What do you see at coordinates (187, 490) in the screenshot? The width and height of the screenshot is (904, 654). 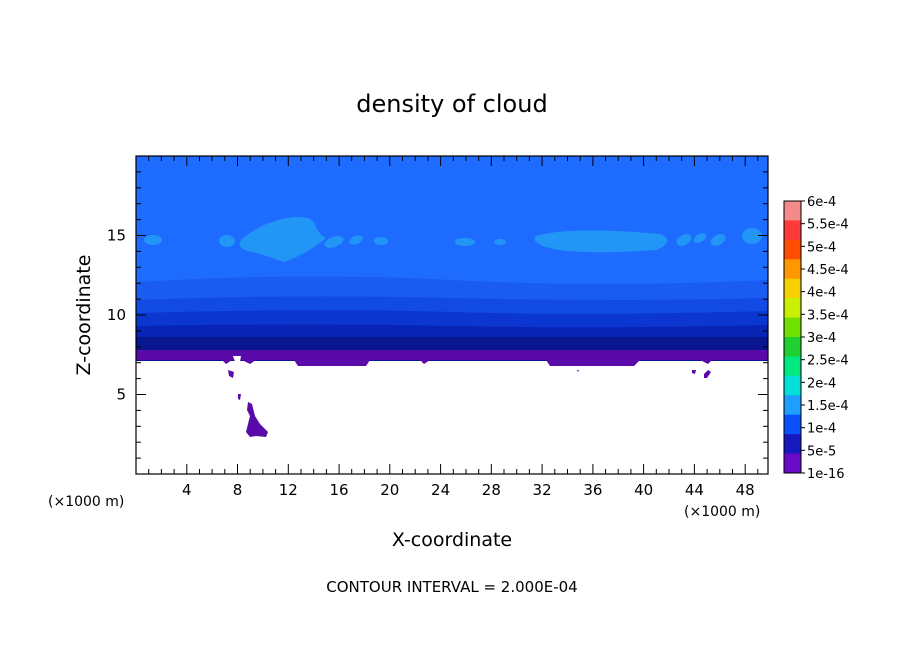 I see `x-tick-label: 4` at bounding box center [187, 490].